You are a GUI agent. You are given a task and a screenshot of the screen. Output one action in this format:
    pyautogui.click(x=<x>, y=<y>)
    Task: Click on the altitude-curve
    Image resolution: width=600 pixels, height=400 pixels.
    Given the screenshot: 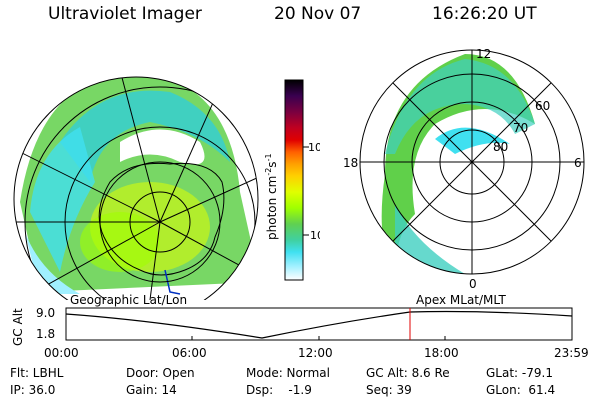 What is the action you would take?
    pyautogui.click(x=319, y=324)
    